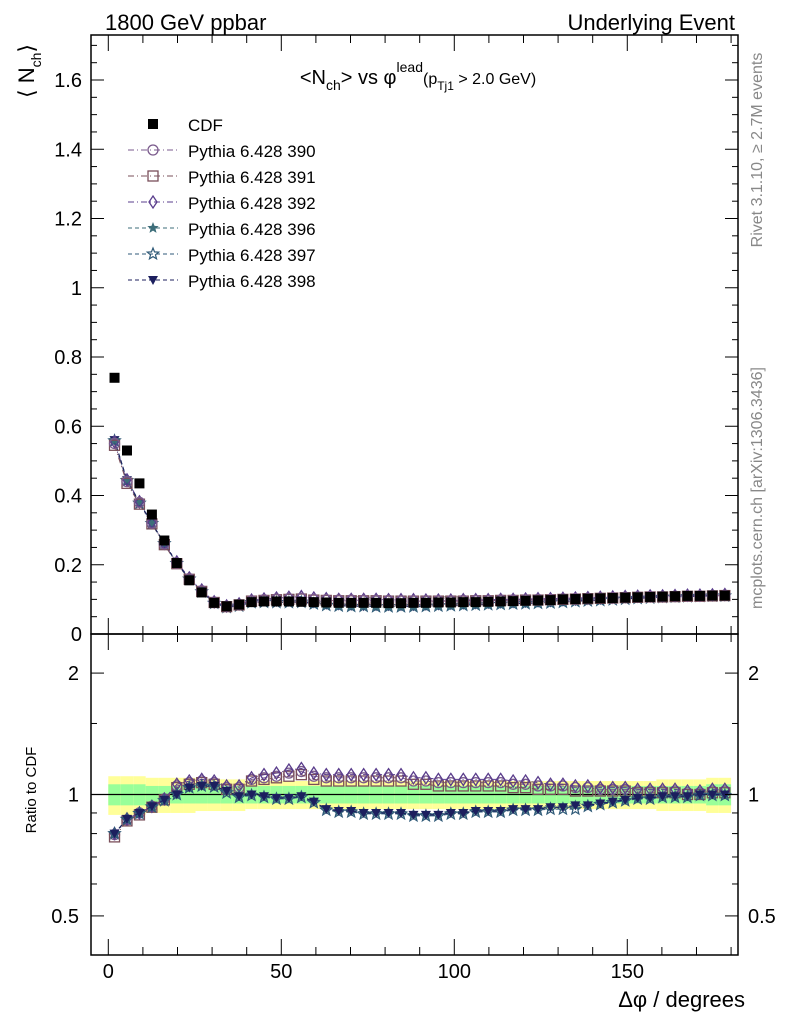 The image size is (786, 1024). I want to click on y-tick-label: 1.6, so click(68, 81).